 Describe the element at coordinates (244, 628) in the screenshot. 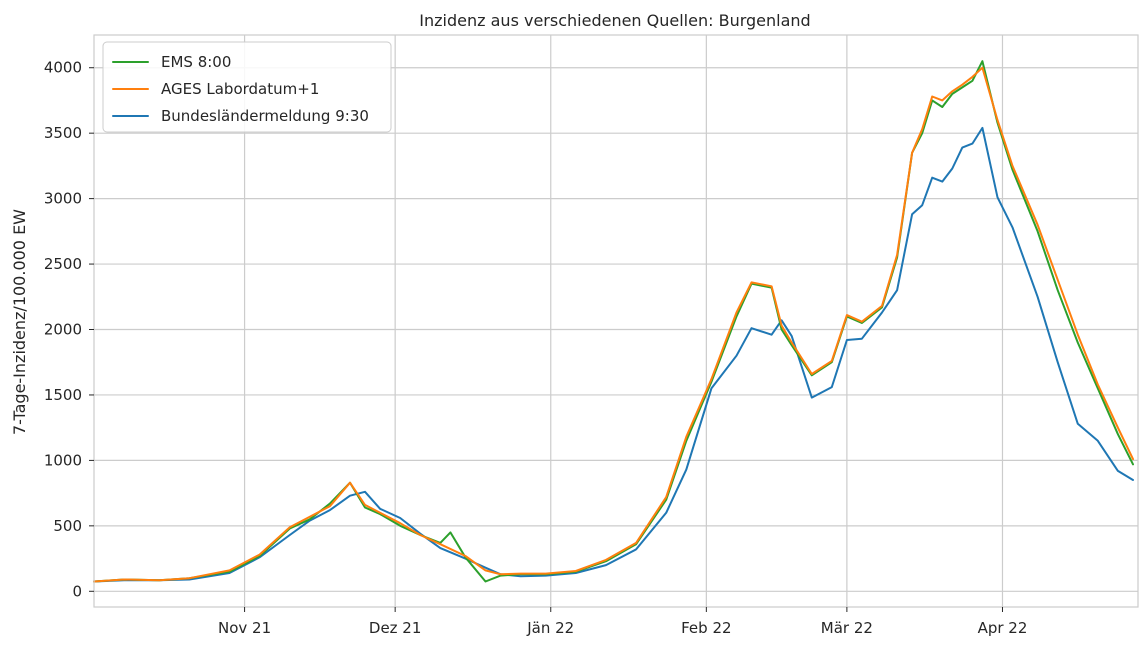

I see `x-tick-label: Nov 21` at that location.